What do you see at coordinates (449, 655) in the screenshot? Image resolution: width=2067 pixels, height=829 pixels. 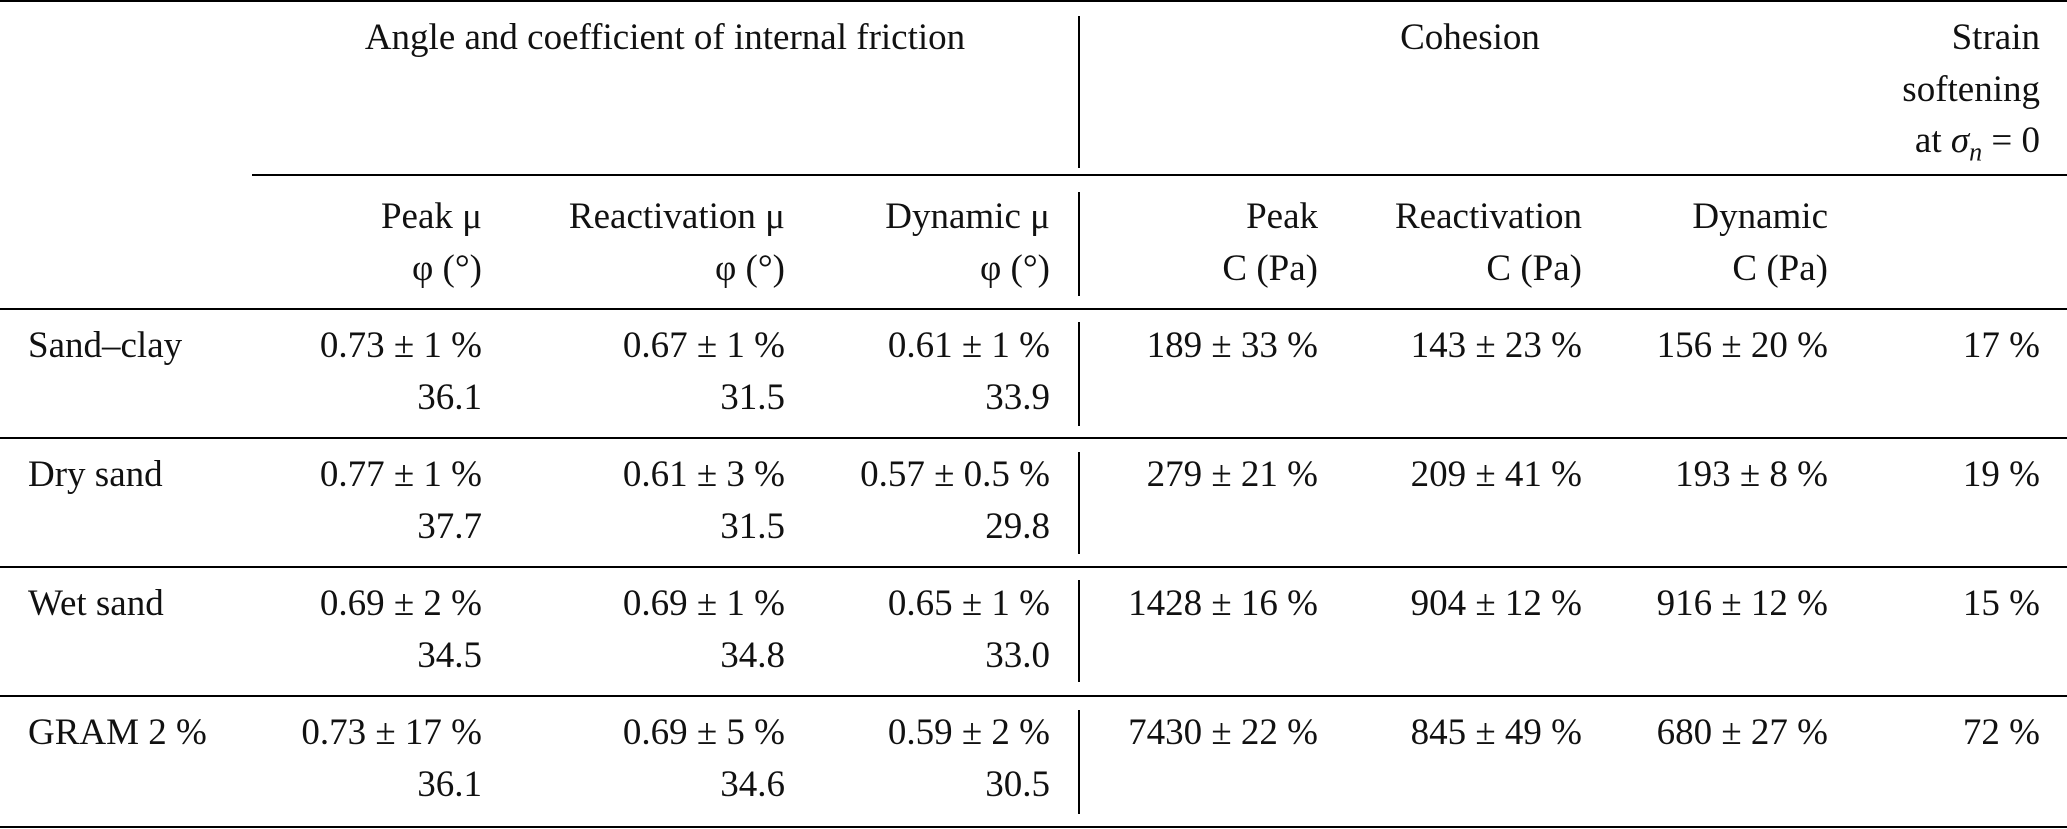 I see `cell-peak-phi: 34.5` at bounding box center [449, 655].